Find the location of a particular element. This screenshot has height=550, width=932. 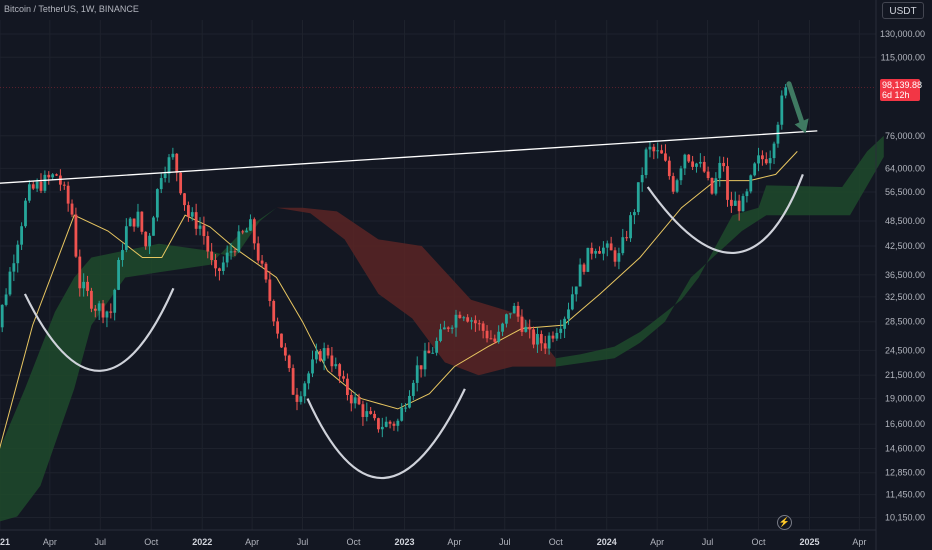

y-tick-label: 12,850.00 is located at coordinates (905, 473).